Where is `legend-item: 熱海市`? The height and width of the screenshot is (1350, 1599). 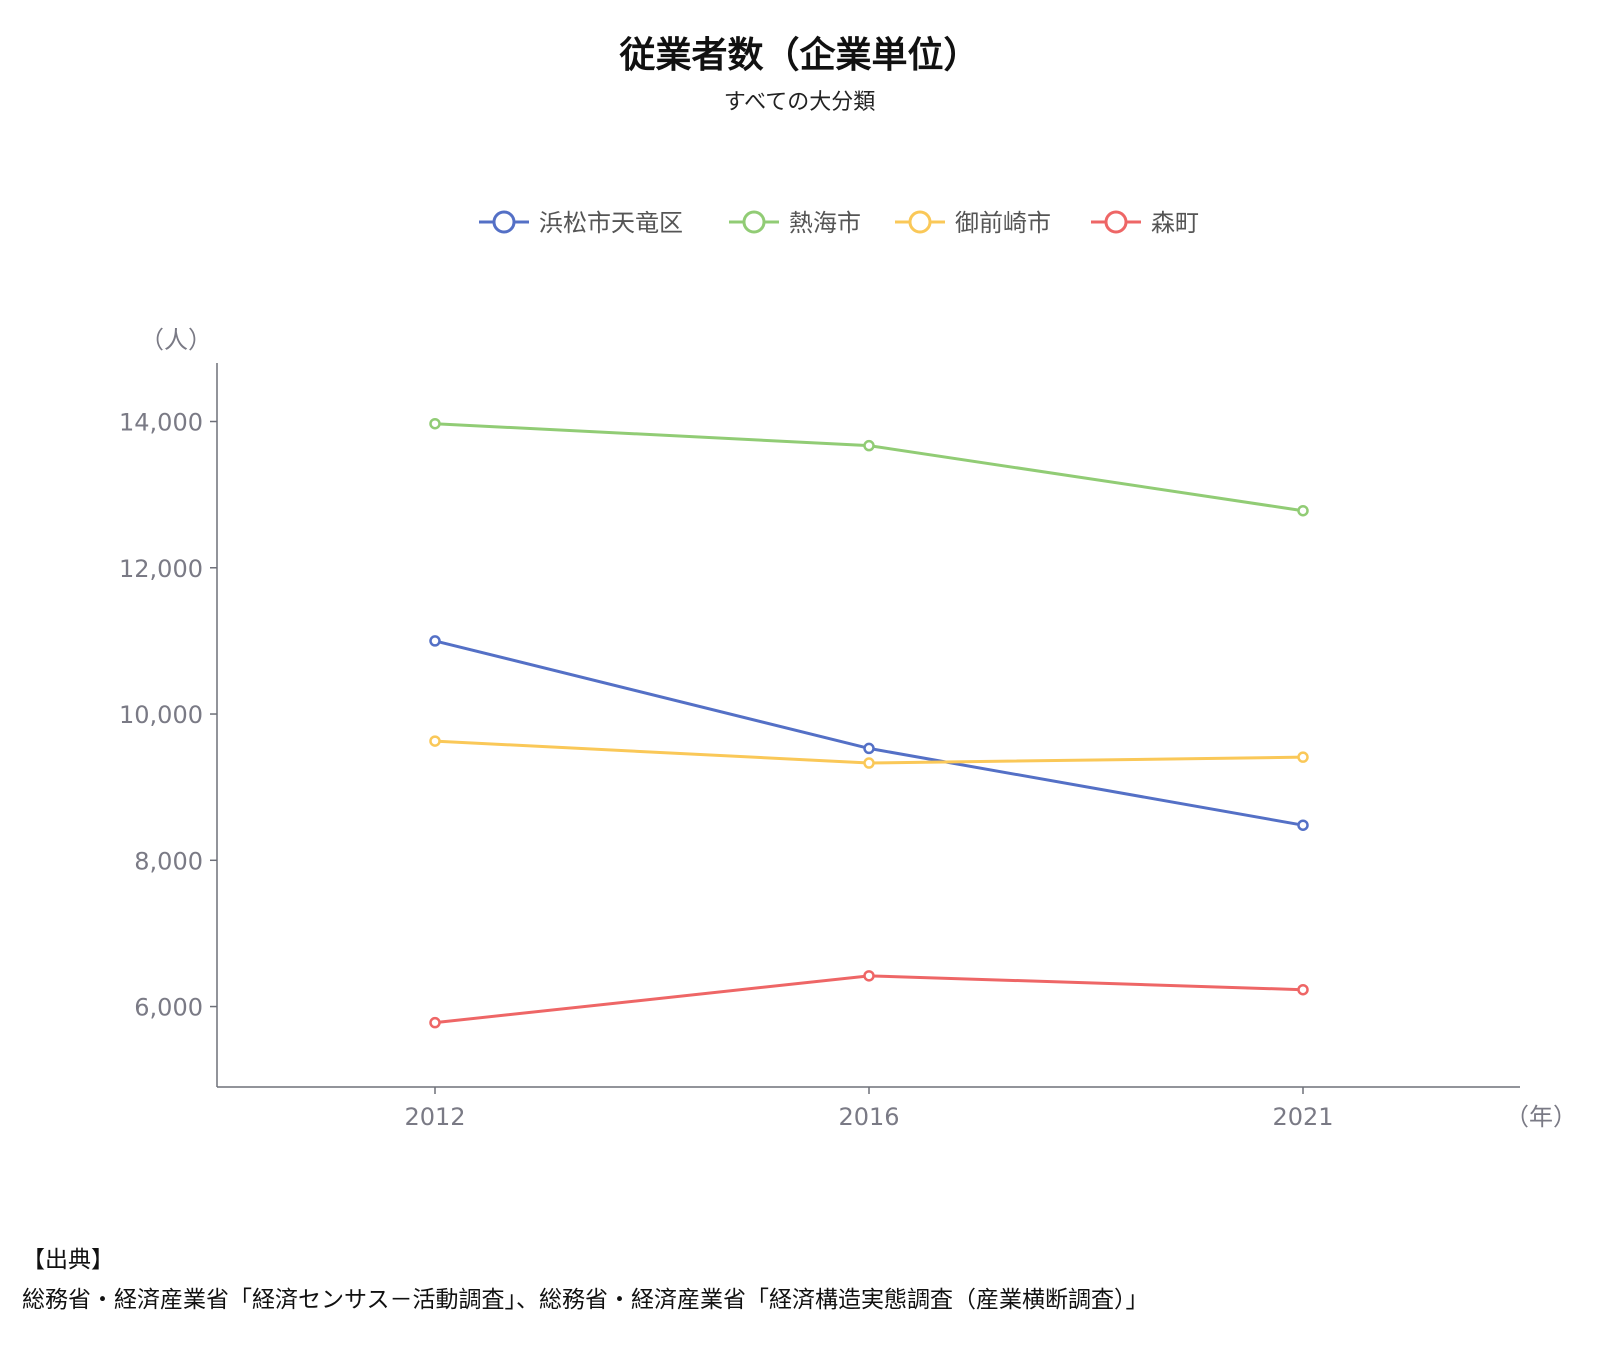
legend-item: 熱海市 is located at coordinates (795, 223).